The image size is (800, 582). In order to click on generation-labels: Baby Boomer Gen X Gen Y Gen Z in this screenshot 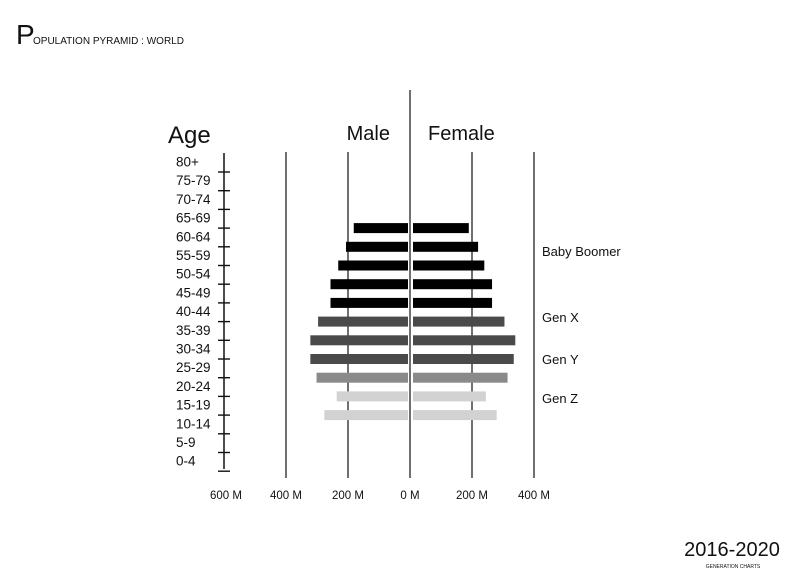, I will do `click(581, 325)`.